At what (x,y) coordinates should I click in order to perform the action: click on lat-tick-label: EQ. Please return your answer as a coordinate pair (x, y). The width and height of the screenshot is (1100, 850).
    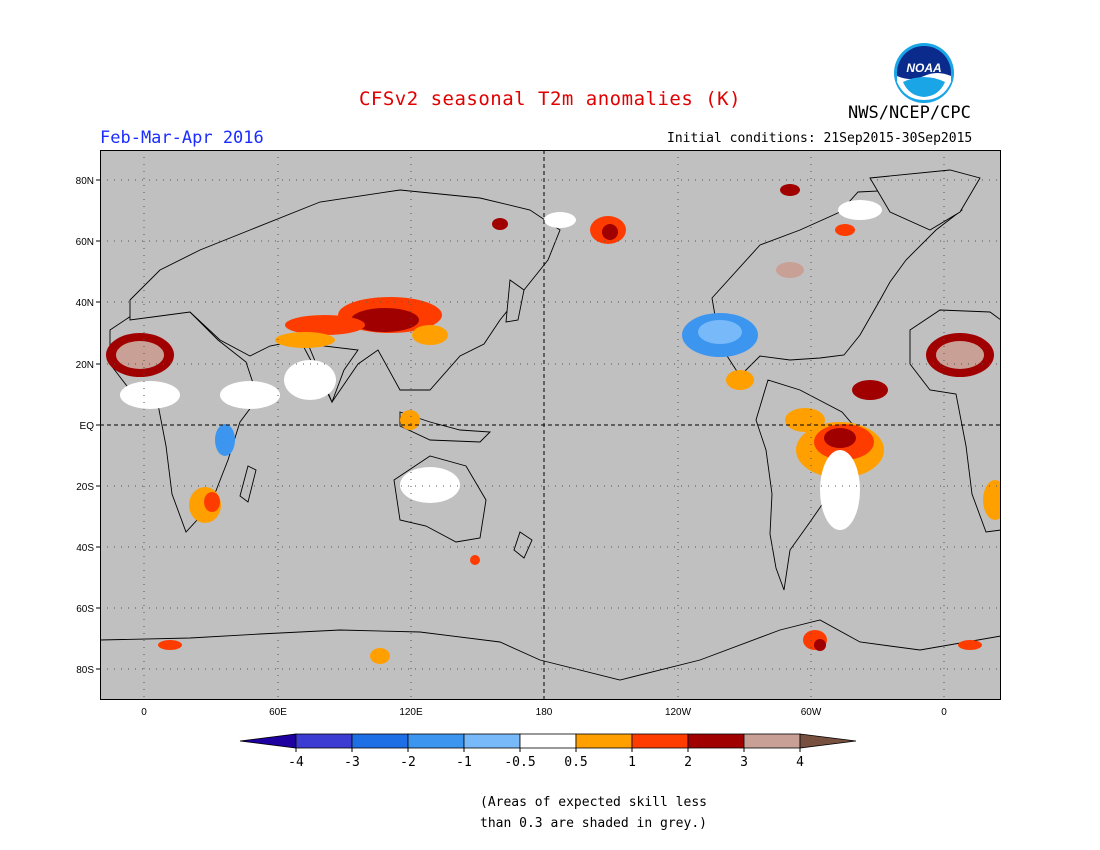
    Looking at the image, I should click on (87, 426).